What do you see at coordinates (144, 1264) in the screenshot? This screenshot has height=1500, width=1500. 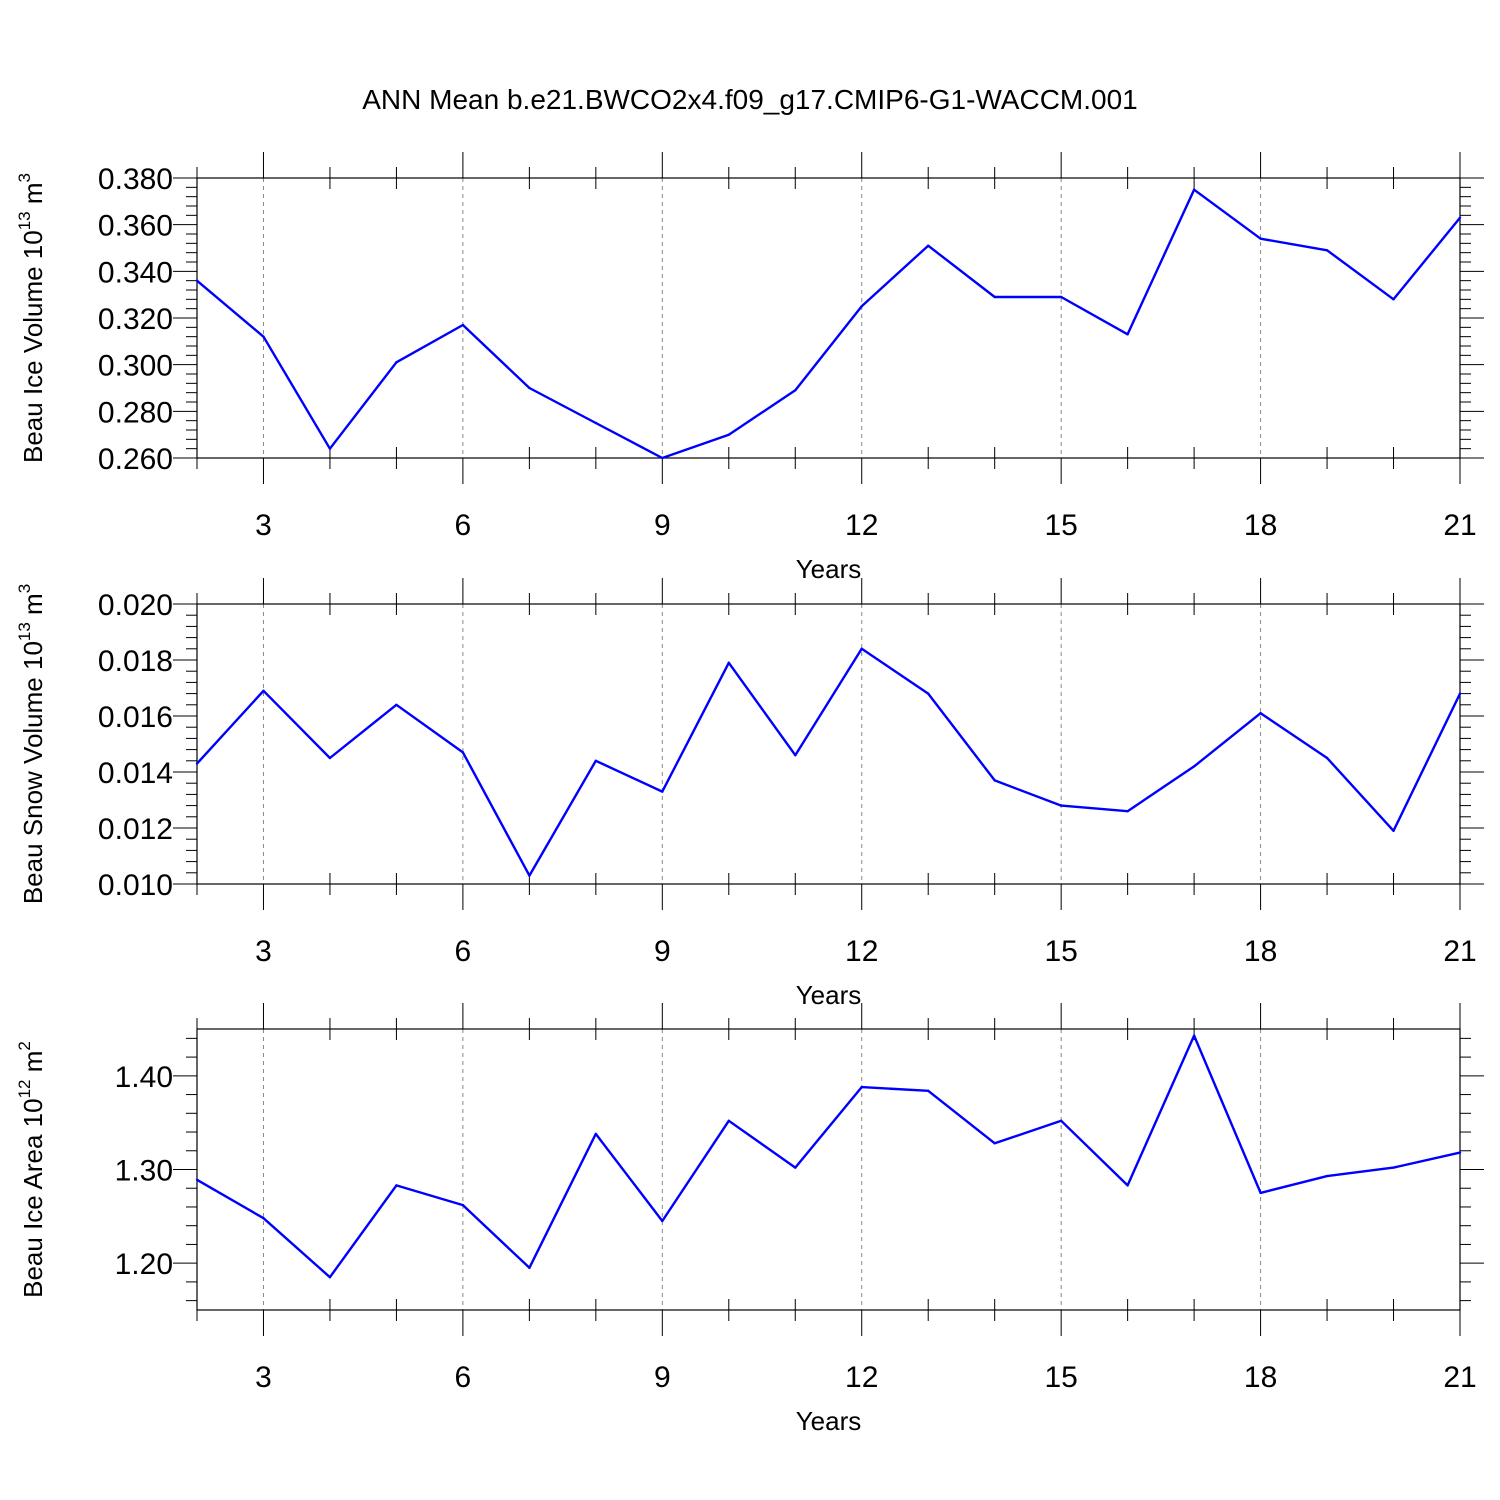 I see `y-tick-label: 1.20` at bounding box center [144, 1264].